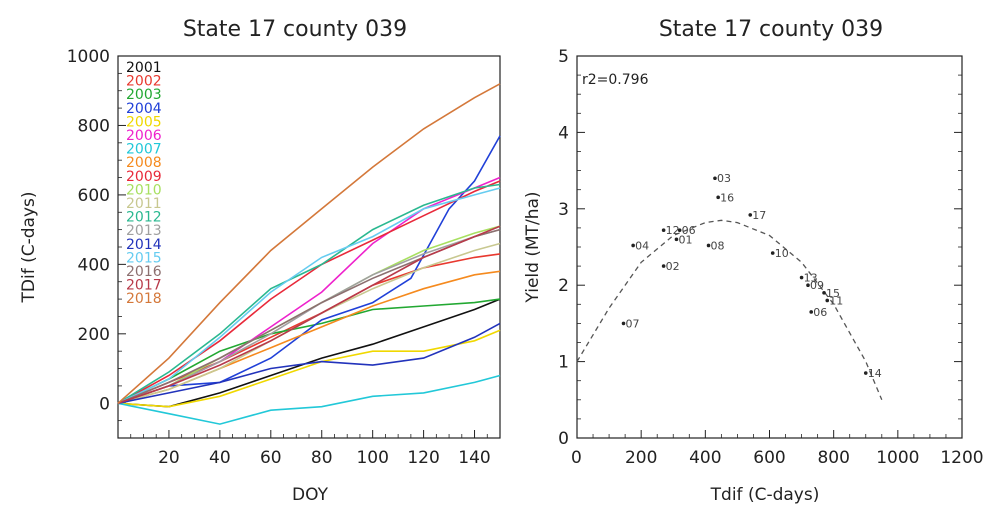 Image resolution: width=988 pixels, height=513 pixels. What do you see at coordinates (633, 323) in the screenshot?
I see `point-label: 07` at bounding box center [633, 323].